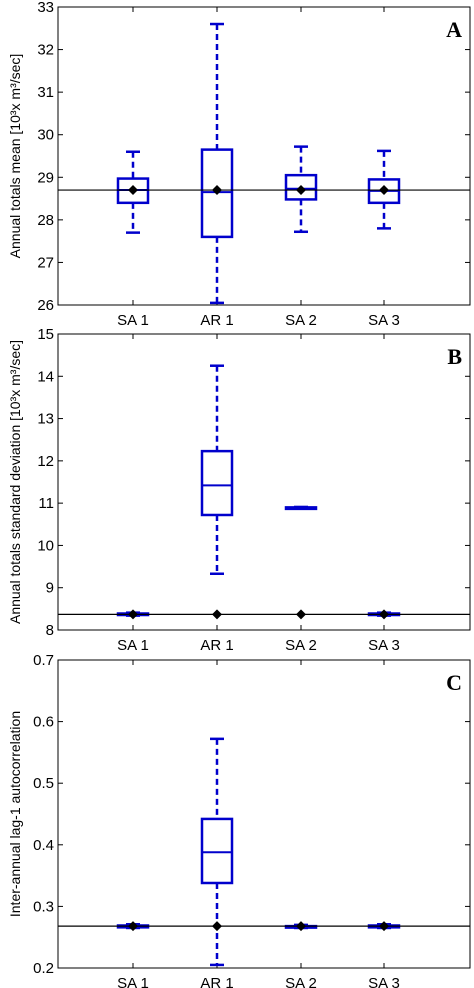 The width and height of the screenshot is (474, 988). What do you see at coordinates (45, 50) in the screenshot?
I see `y-tick-label: 32` at bounding box center [45, 50].